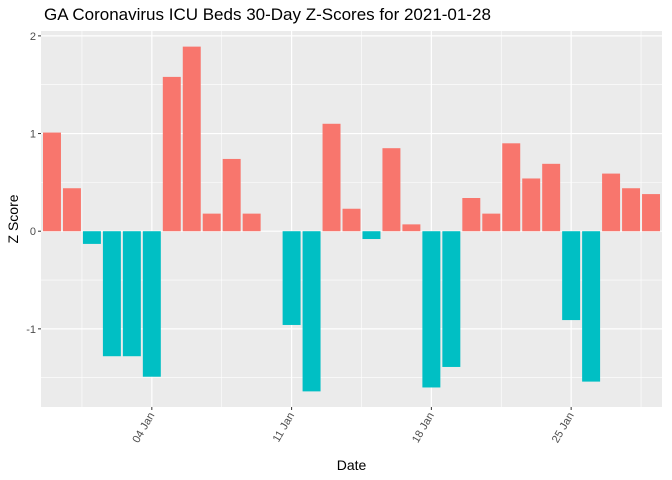  What do you see at coordinates (31, 330) in the screenshot?
I see `y-tick-label: -1` at bounding box center [31, 330].